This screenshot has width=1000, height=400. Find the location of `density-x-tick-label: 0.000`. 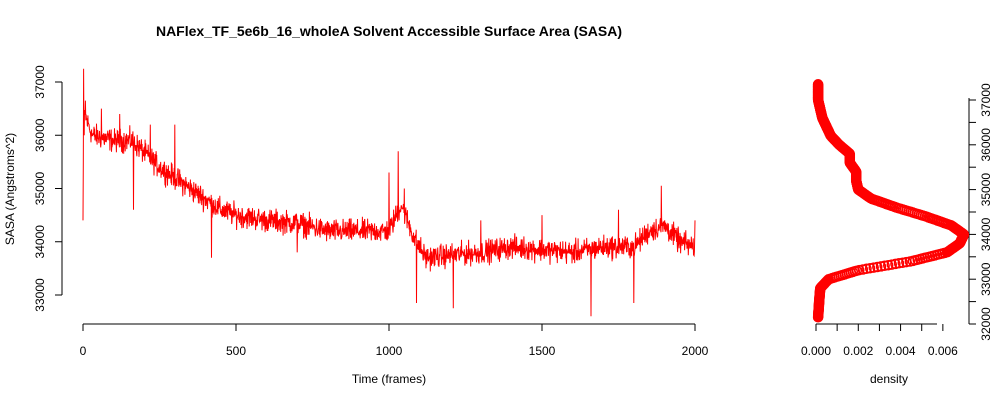

density-x-tick-label: 0.000 is located at coordinates (816, 351).